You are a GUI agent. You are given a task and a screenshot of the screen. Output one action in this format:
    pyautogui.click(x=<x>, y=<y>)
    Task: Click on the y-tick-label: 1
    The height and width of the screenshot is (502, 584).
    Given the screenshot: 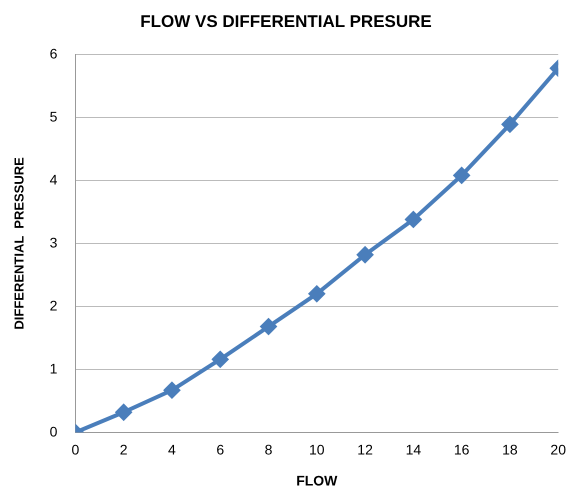 What is the action you would take?
    pyautogui.click(x=54, y=368)
    